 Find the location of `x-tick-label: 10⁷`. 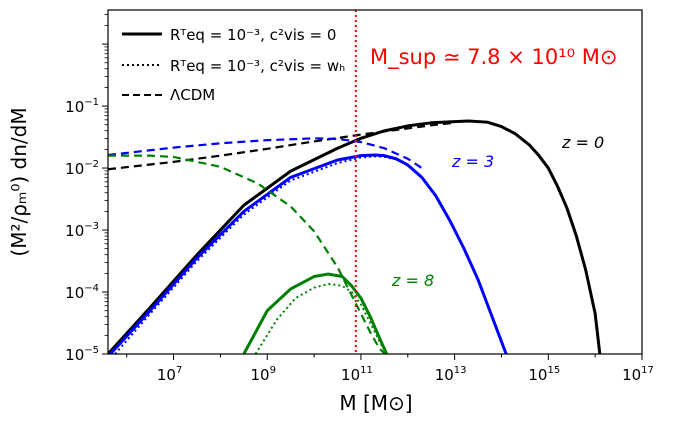

x-tick-label: 10⁷ is located at coordinates (169, 374).